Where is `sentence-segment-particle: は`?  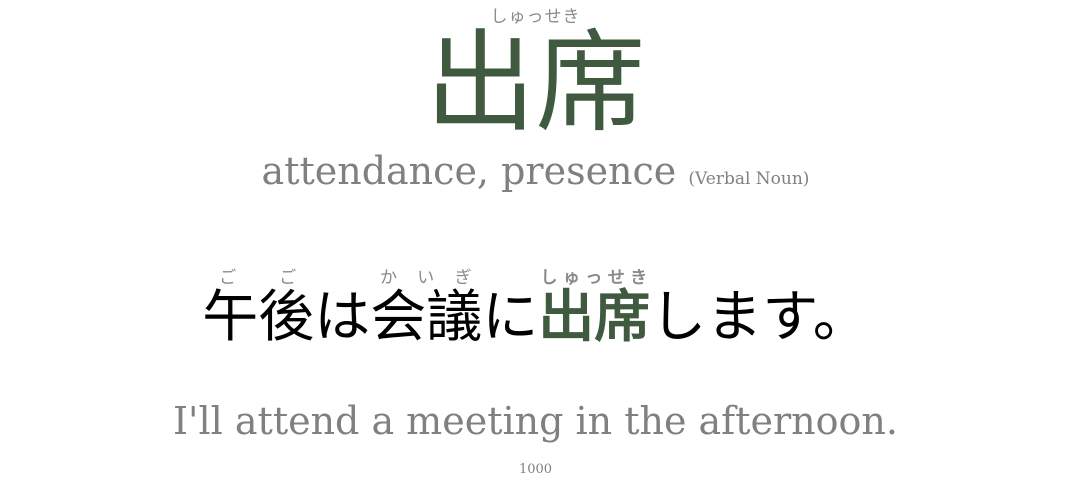
sentence-segment-particle: は is located at coordinates (342, 317).